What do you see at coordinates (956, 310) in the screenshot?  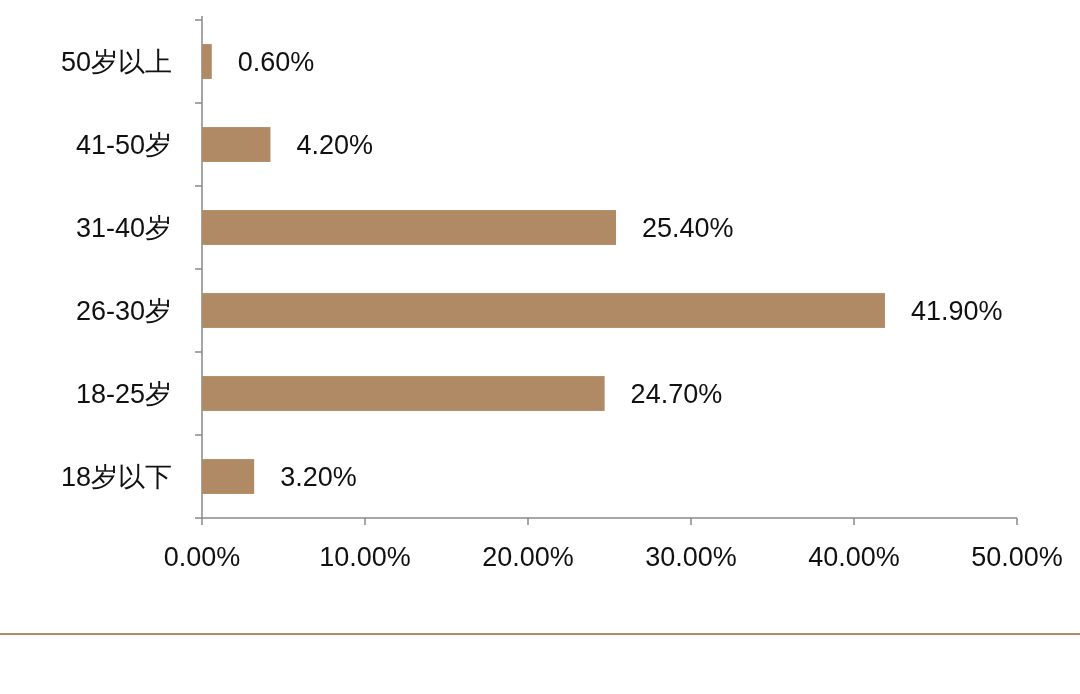 I see `data-label: 41.90%` at bounding box center [956, 310].